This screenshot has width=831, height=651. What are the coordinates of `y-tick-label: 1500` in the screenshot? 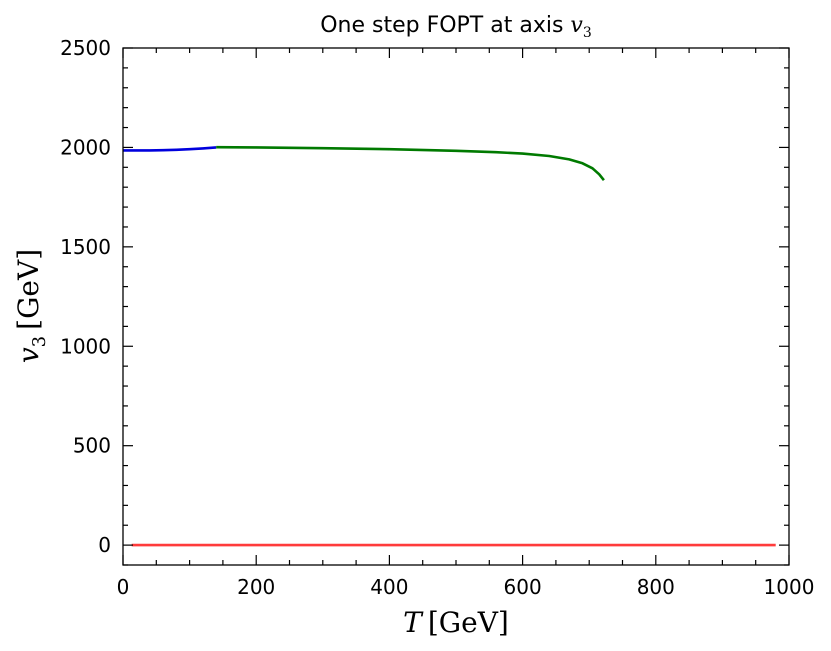 It's located at (85, 247).